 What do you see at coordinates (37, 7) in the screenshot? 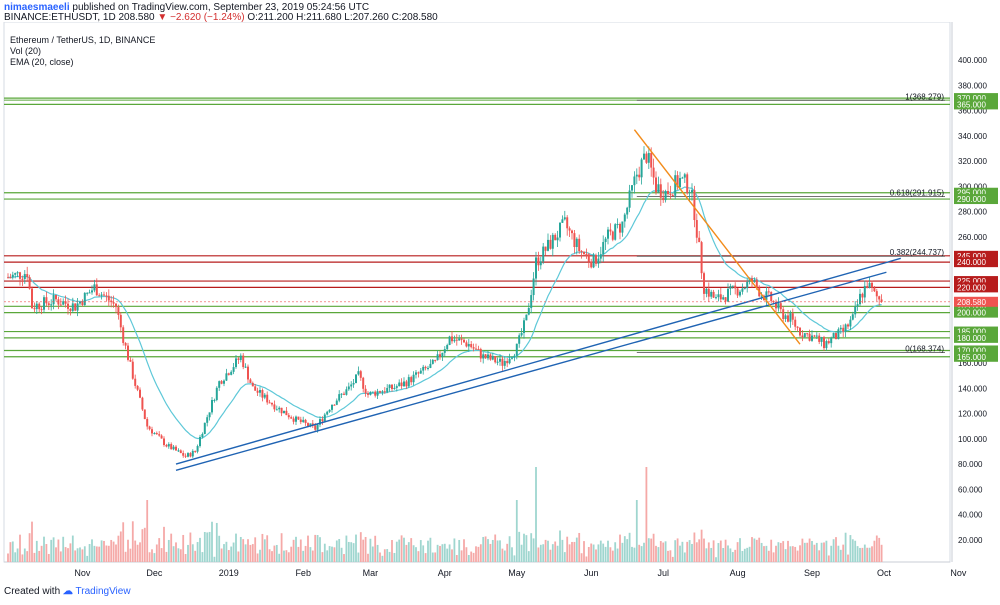
I see `author-link: nimaesmaeeli` at bounding box center [37, 7].